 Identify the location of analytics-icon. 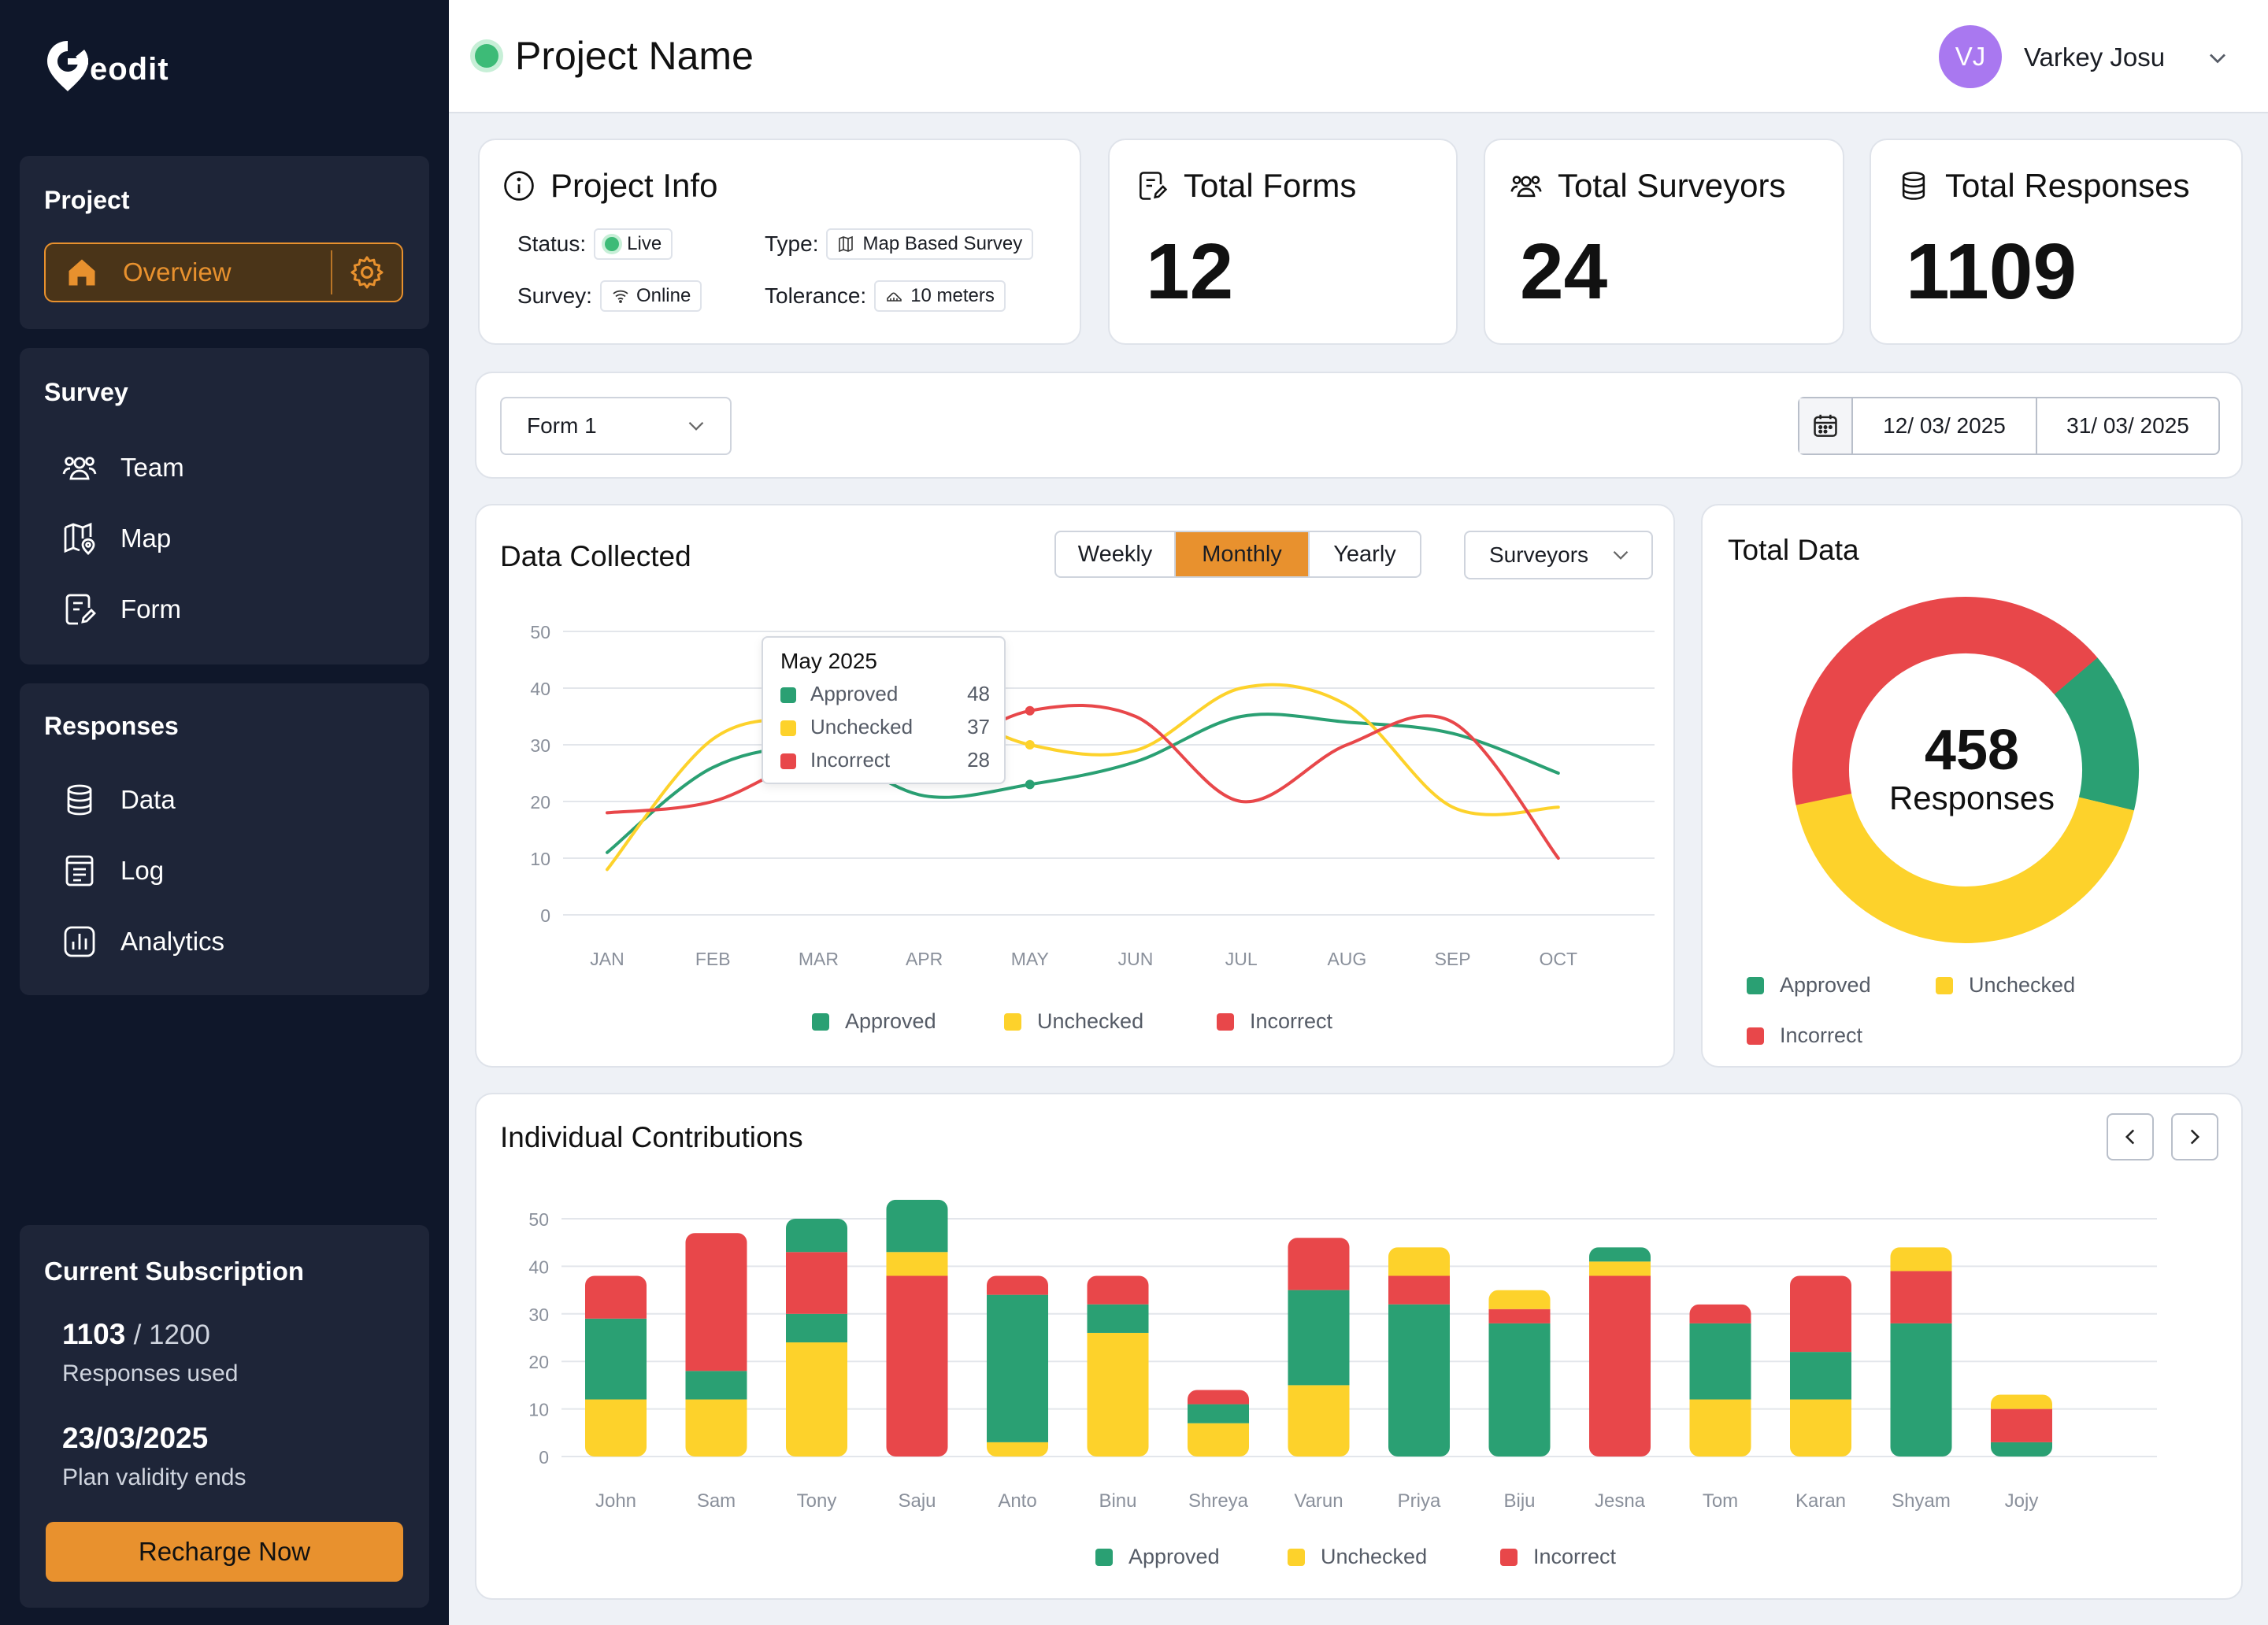
(79, 941).